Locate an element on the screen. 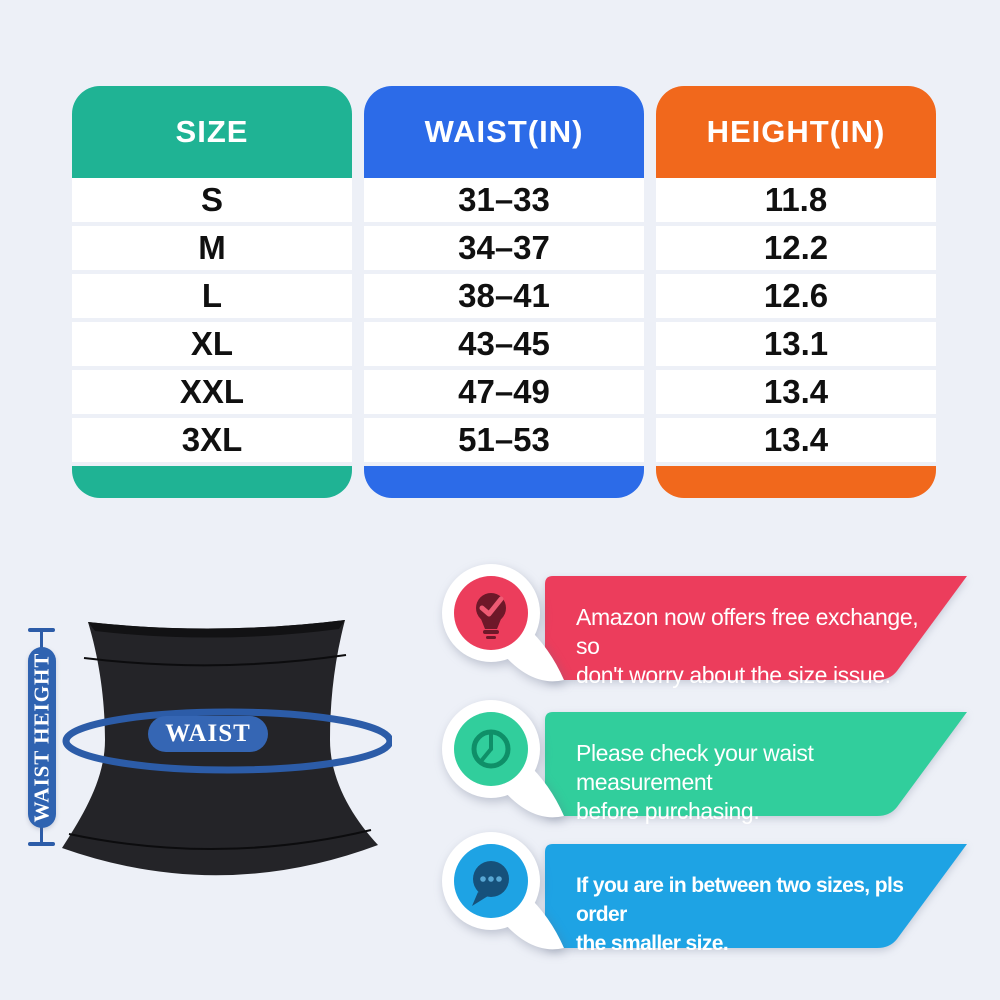 This screenshot has width=1000, height=1000. column-header-waist: WAIST(IN) is located at coordinates (504, 132).